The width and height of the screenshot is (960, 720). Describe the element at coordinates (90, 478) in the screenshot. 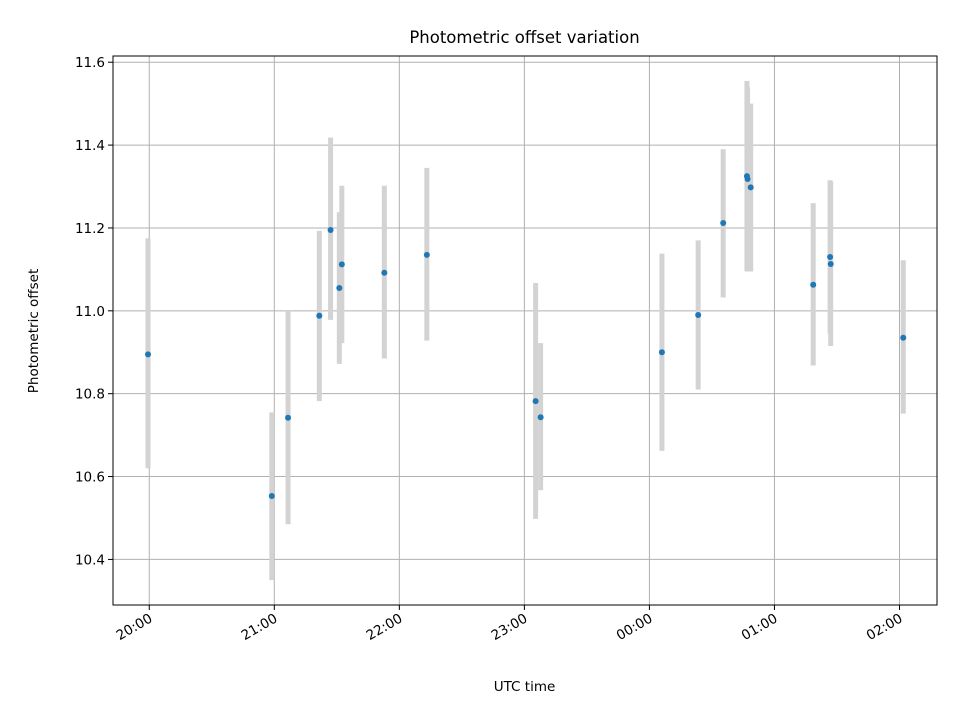

I see `y-tick-label: 10.6` at that location.